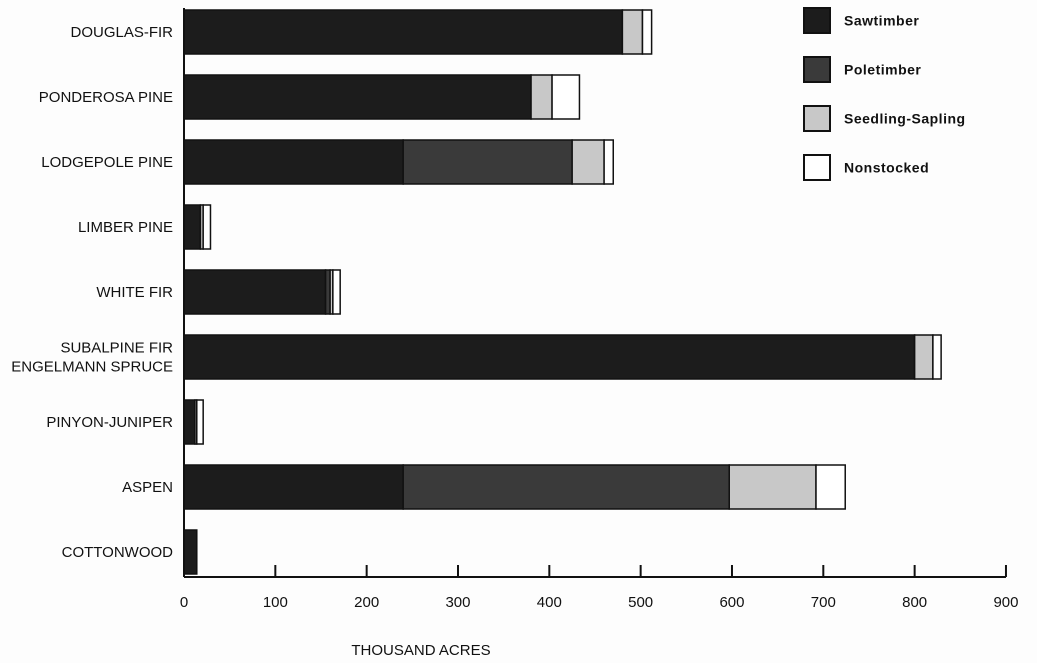 This screenshot has width=1037, height=663. Describe the element at coordinates (599, 588) in the screenshot. I see `x-axis-ticks: 0 100 200 300 400 500 600 700 800 900` at that location.